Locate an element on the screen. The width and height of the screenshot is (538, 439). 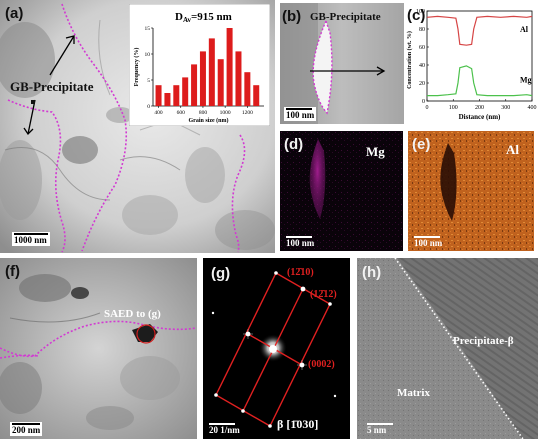
panel-label: (b) is located at coordinates (292, 16).